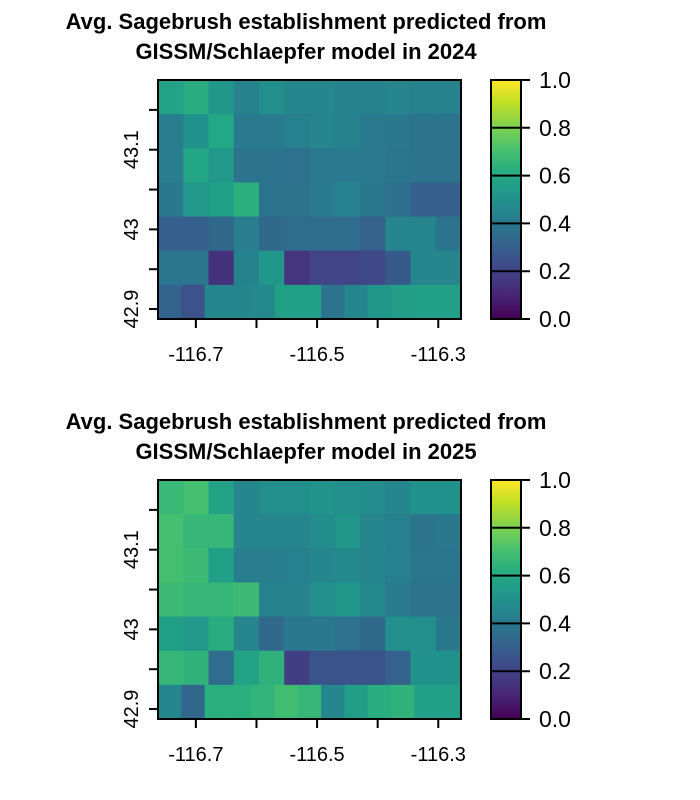 This screenshot has height=800, width=700. What do you see at coordinates (316, 755) in the screenshot?
I see `x-tick-label: -116.5` at bounding box center [316, 755].